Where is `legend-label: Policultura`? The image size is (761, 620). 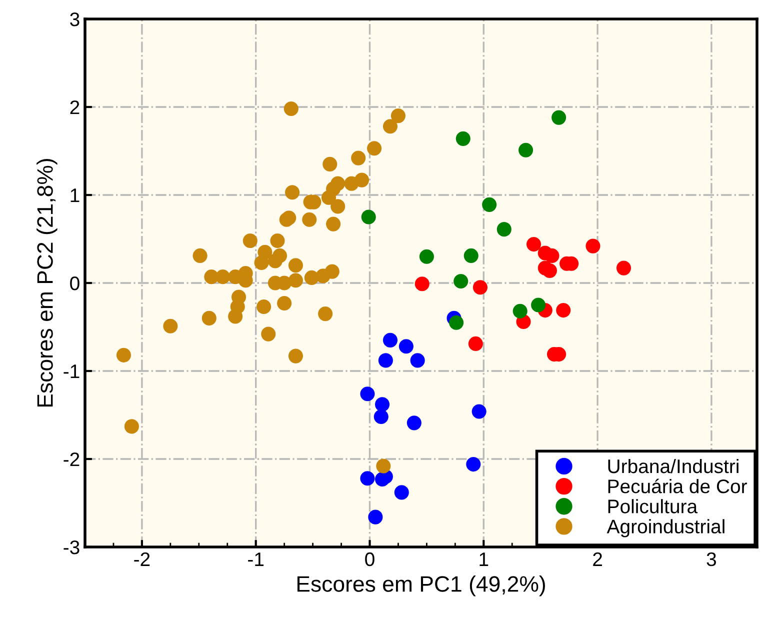 legend-label: Policultura is located at coordinates (653, 506).